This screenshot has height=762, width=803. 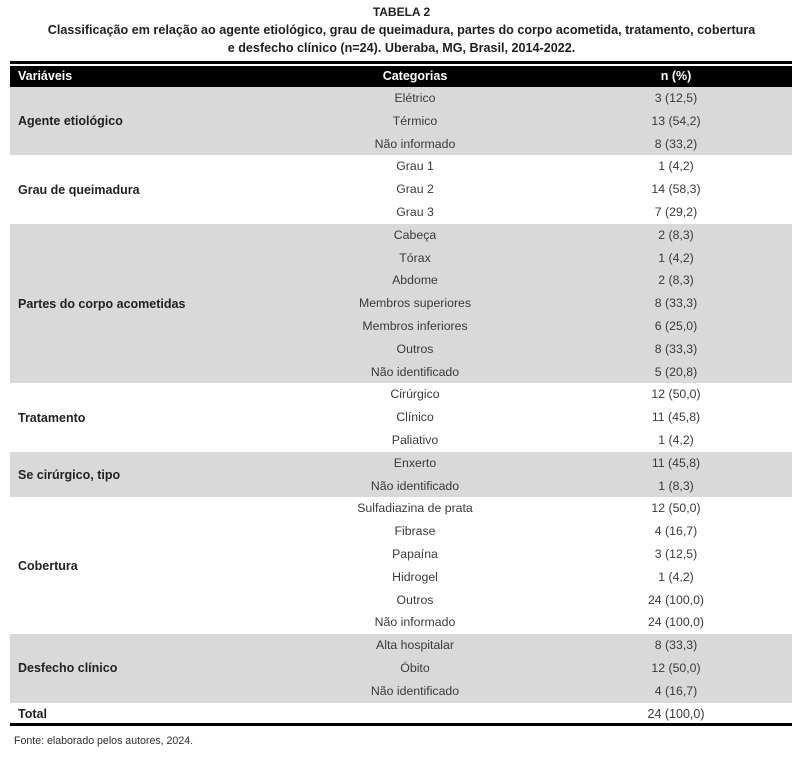 What do you see at coordinates (531, 463) in the screenshot?
I see `table-row: Enxerto 11 (45,8)` at bounding box center [531, 463].